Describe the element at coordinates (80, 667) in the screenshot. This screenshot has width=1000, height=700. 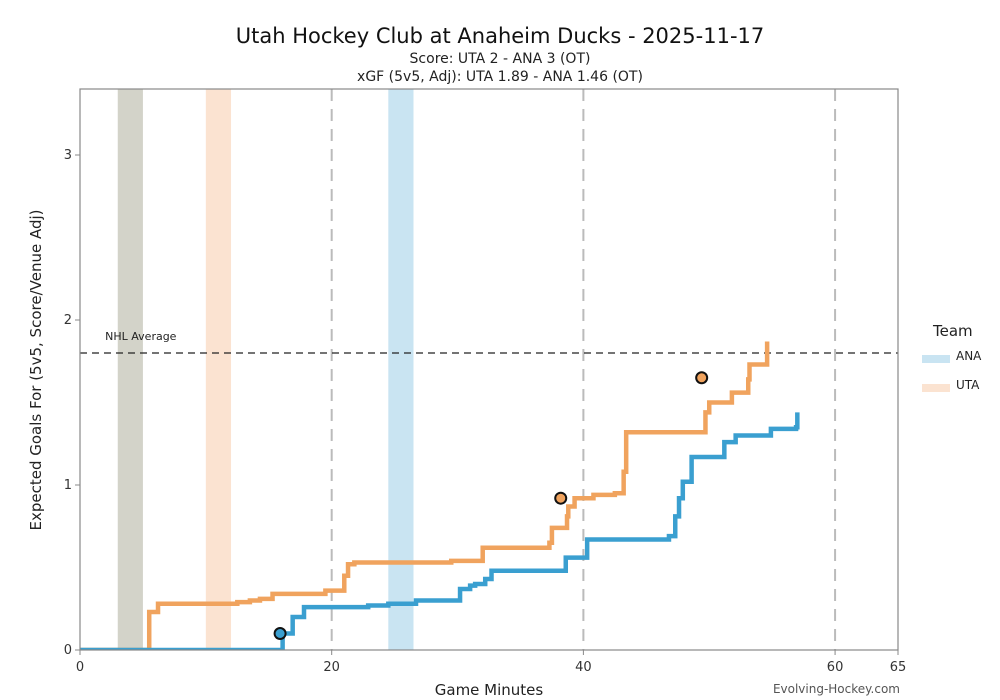
I see `x-tick-label-0: 0` at that location.